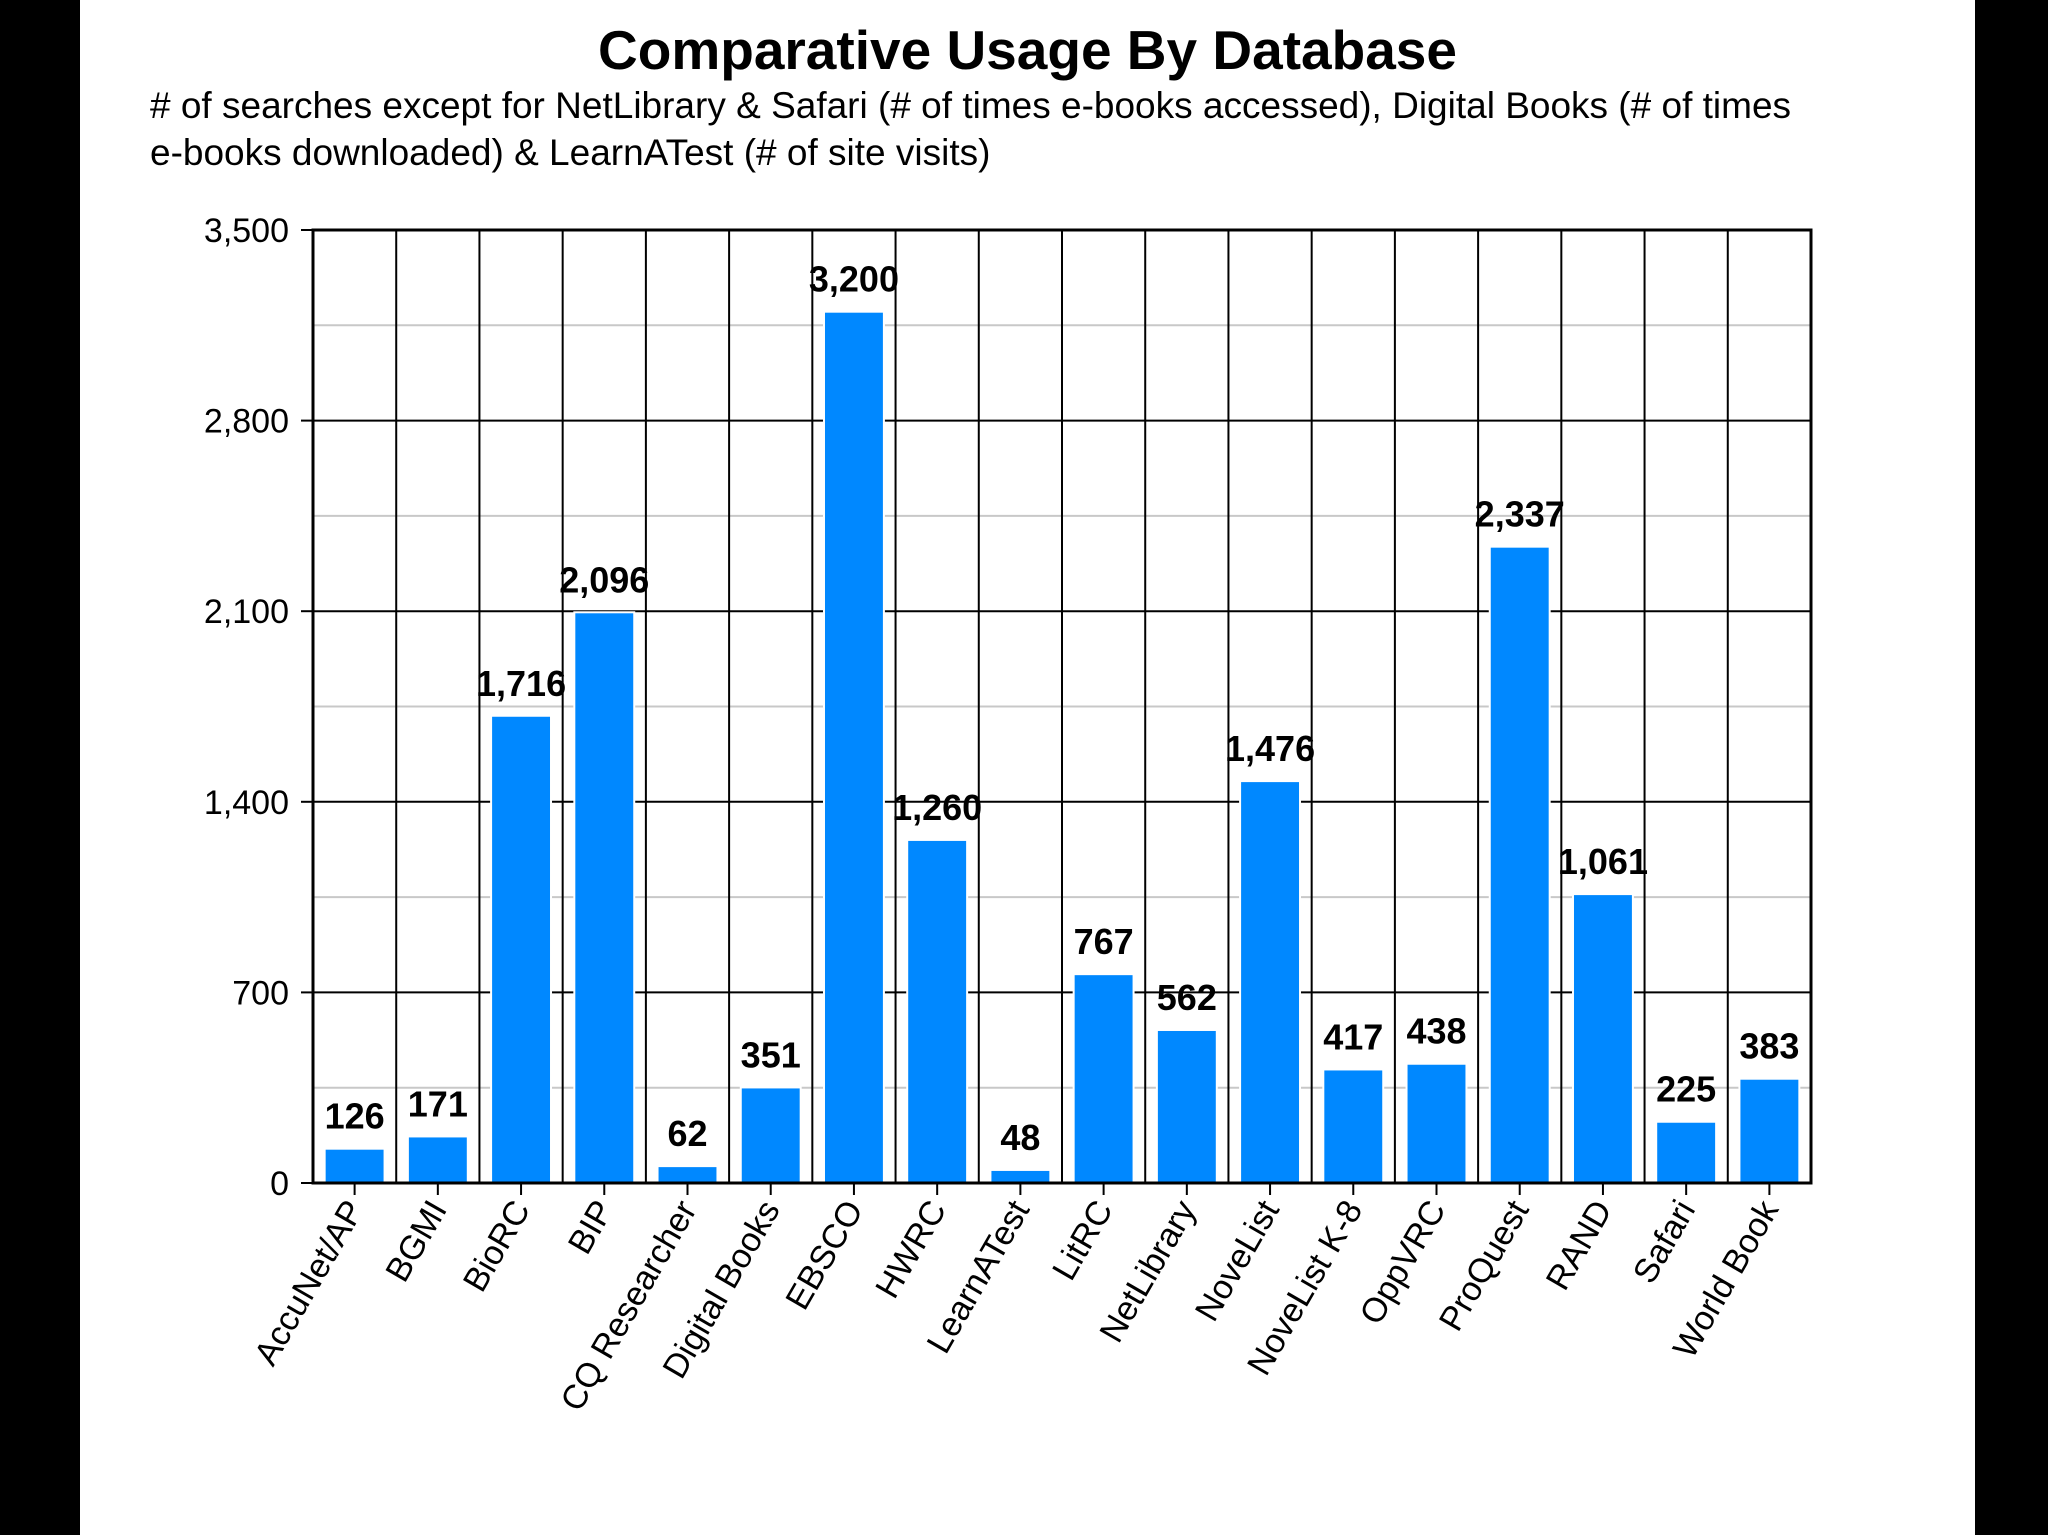 The width and height of the screenshot is (2048, 1535). I want to click on x-tick-label: EBSCO, so click(824, 1255).